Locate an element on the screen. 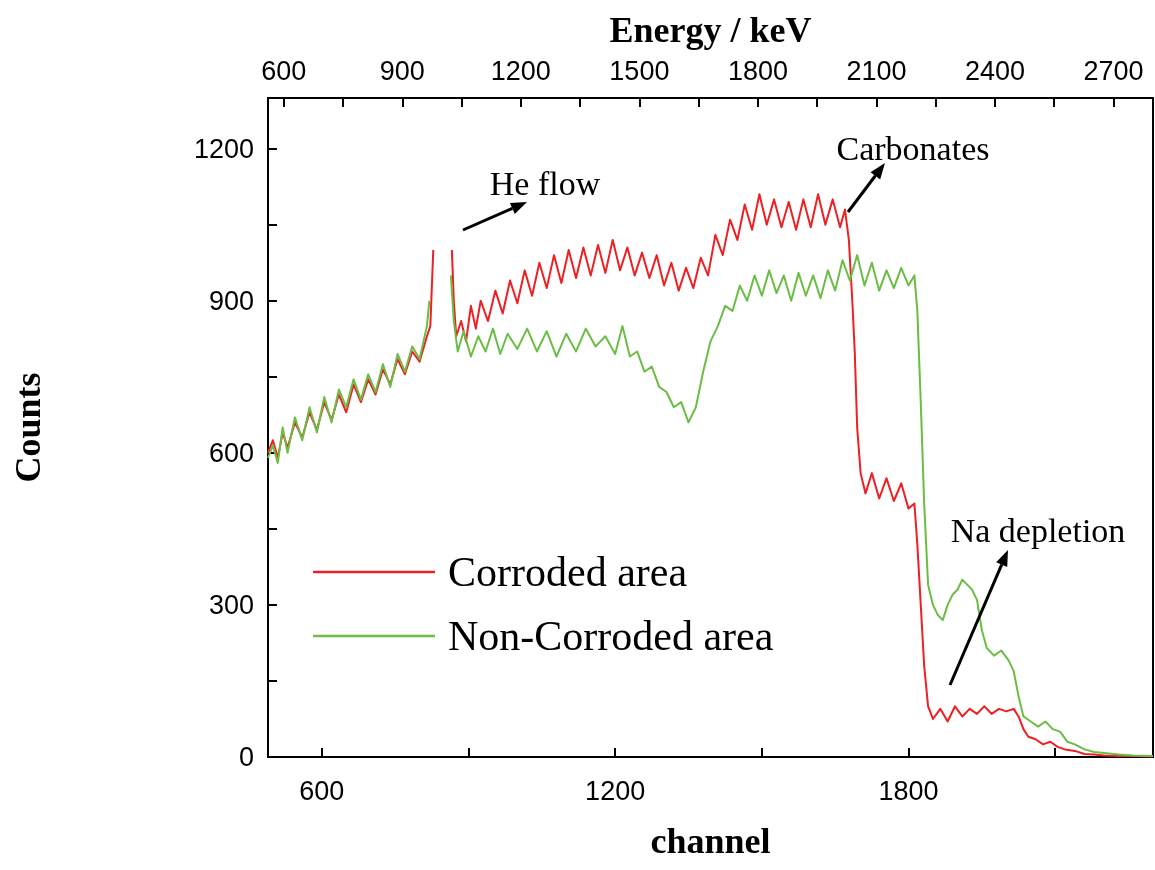 The width and height of the screenshot is (1155, 870). legend-label: Corroded area is located at coordinates (568, 572).